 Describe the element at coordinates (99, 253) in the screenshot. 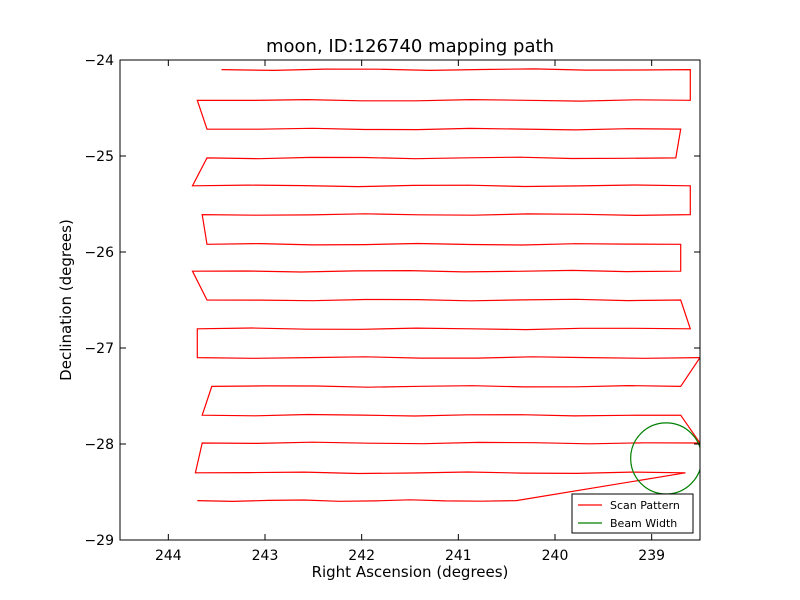

I see `y-tick-label: −26` at that location.